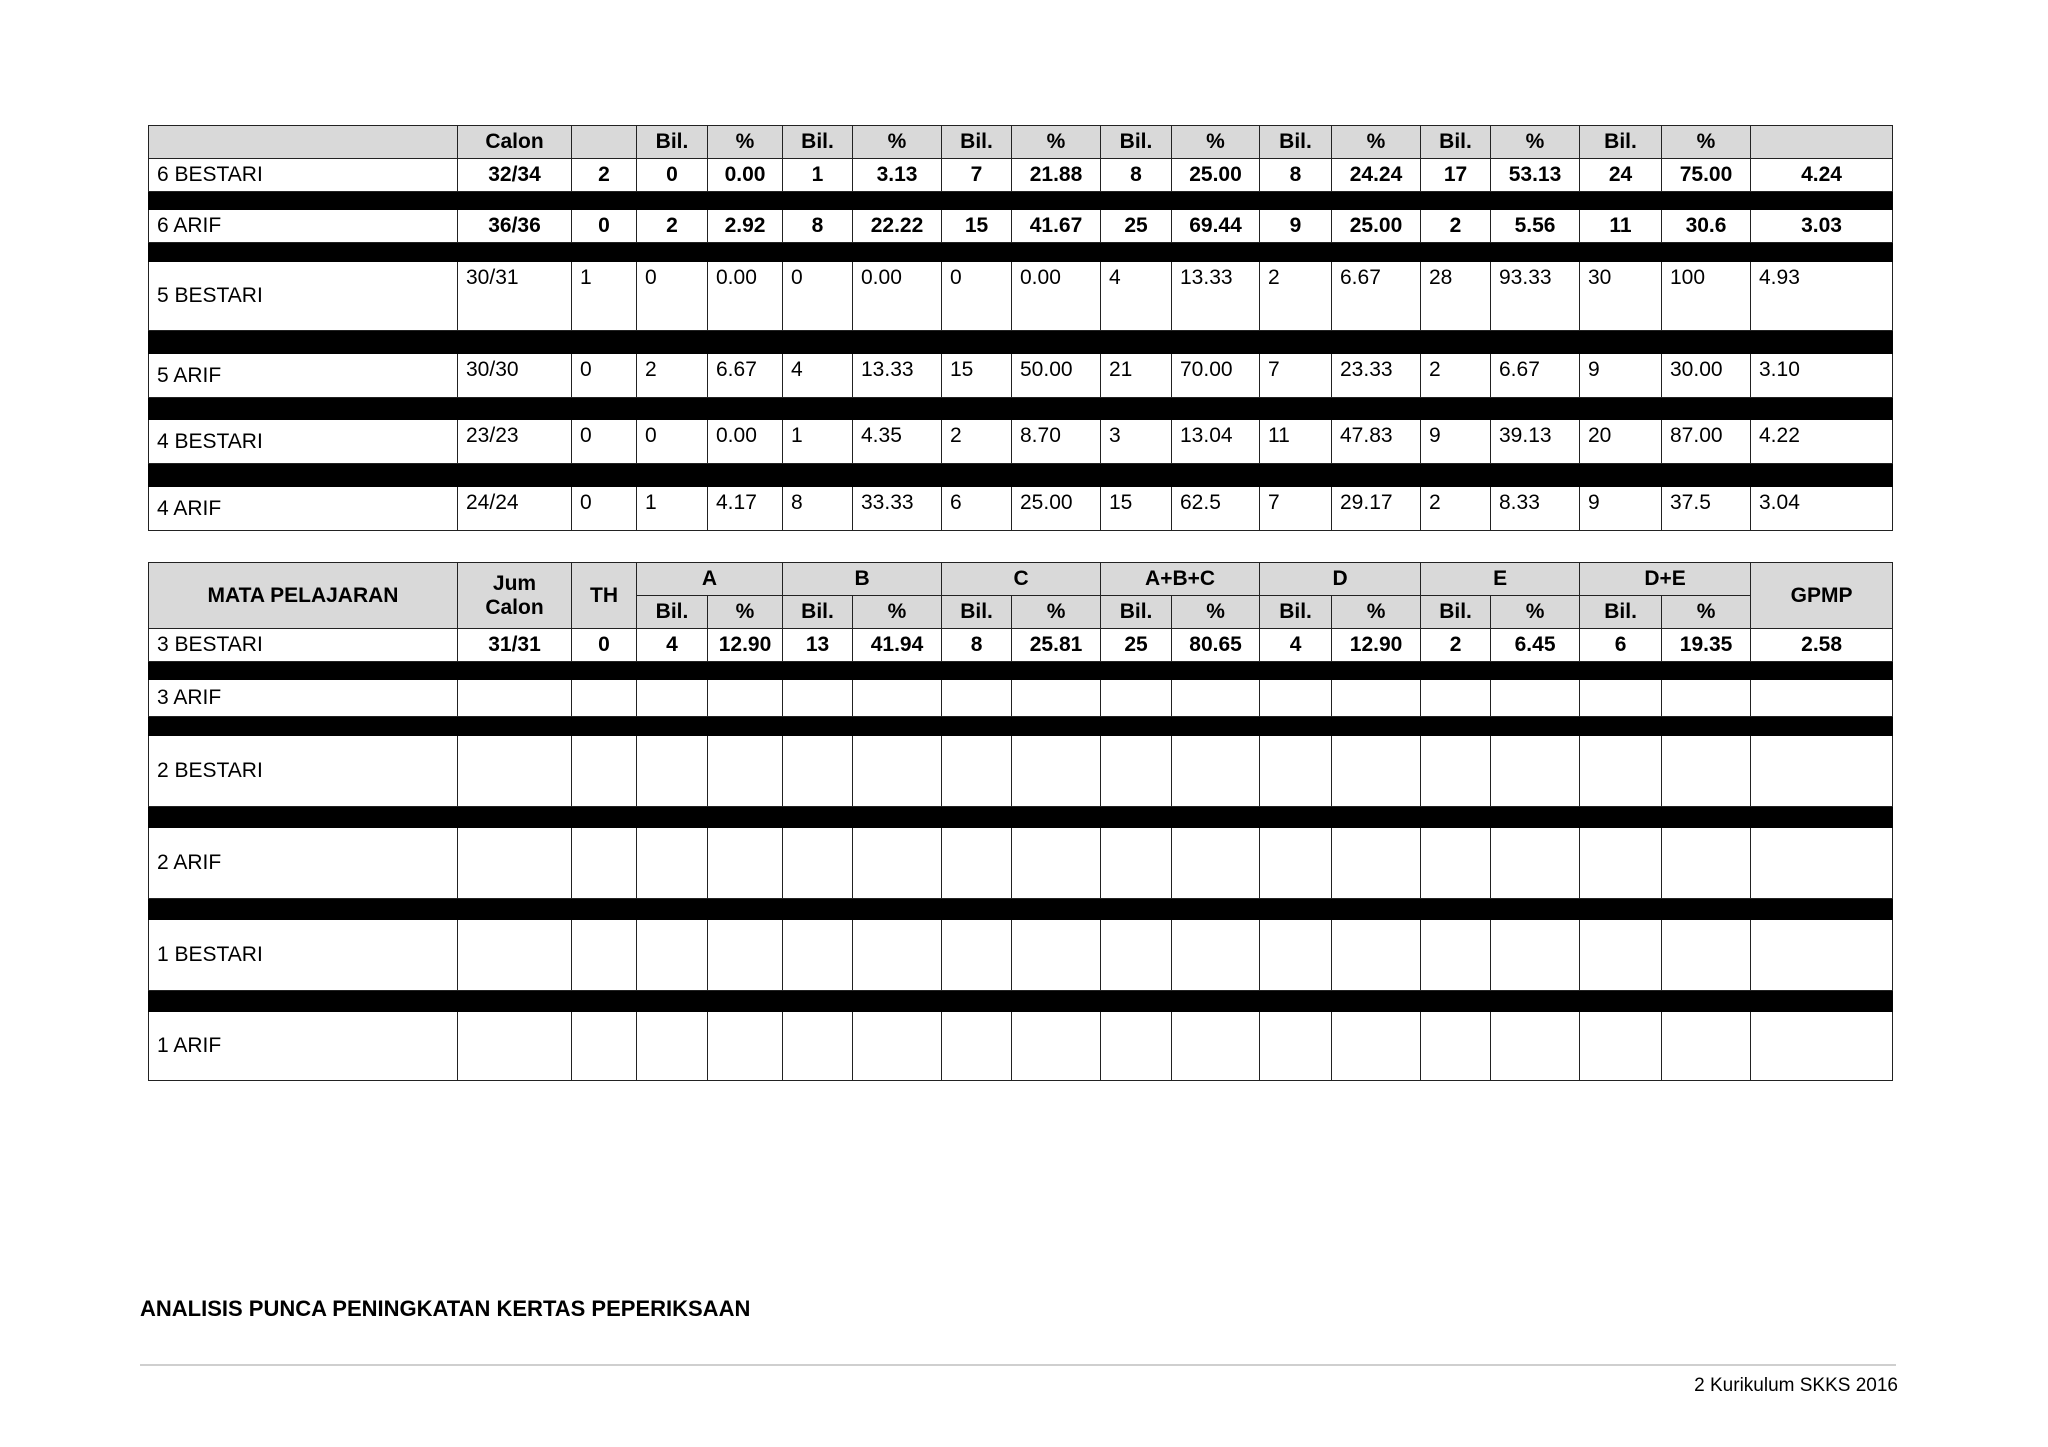 This screenshot has width=2048, height=1447. I want to click on data-cell: 53.13, so click(1535, 175).